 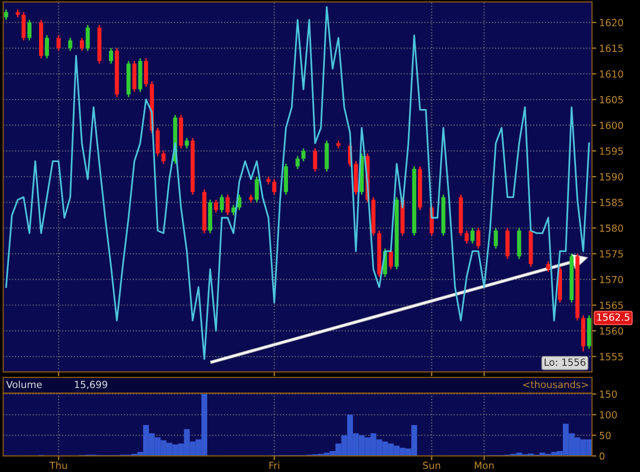 I want to click on text: 1562.5, so click(x=613, y=317).